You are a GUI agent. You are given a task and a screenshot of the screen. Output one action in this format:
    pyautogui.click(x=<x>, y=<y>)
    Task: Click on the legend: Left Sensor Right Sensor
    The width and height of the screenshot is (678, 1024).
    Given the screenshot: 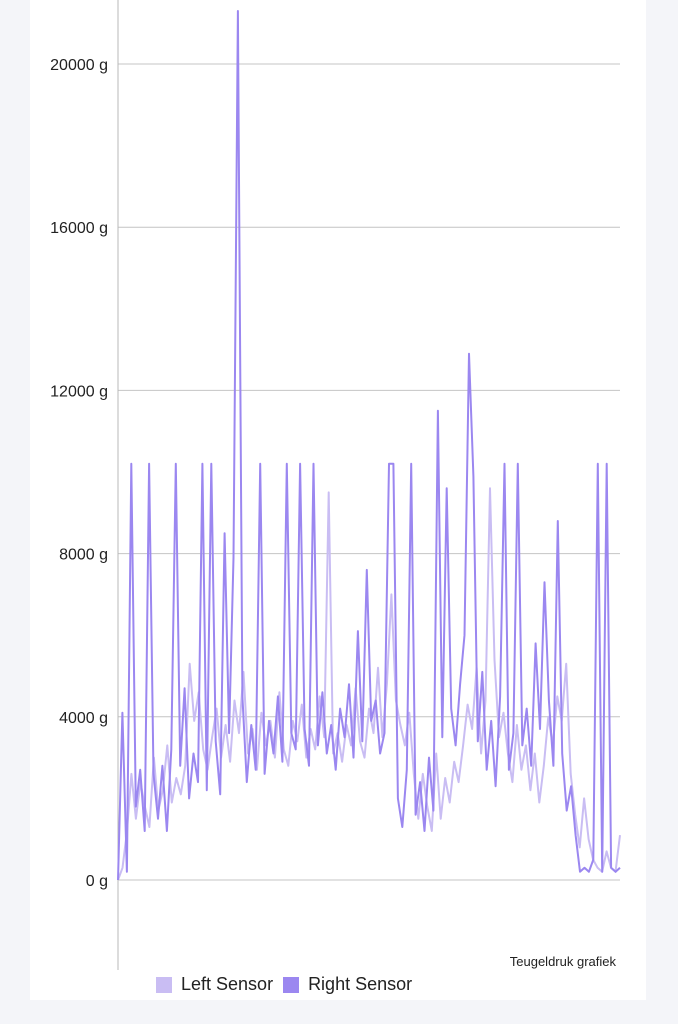 What is the action you would take?
    pyautogui.click(x=289, y=984)
    